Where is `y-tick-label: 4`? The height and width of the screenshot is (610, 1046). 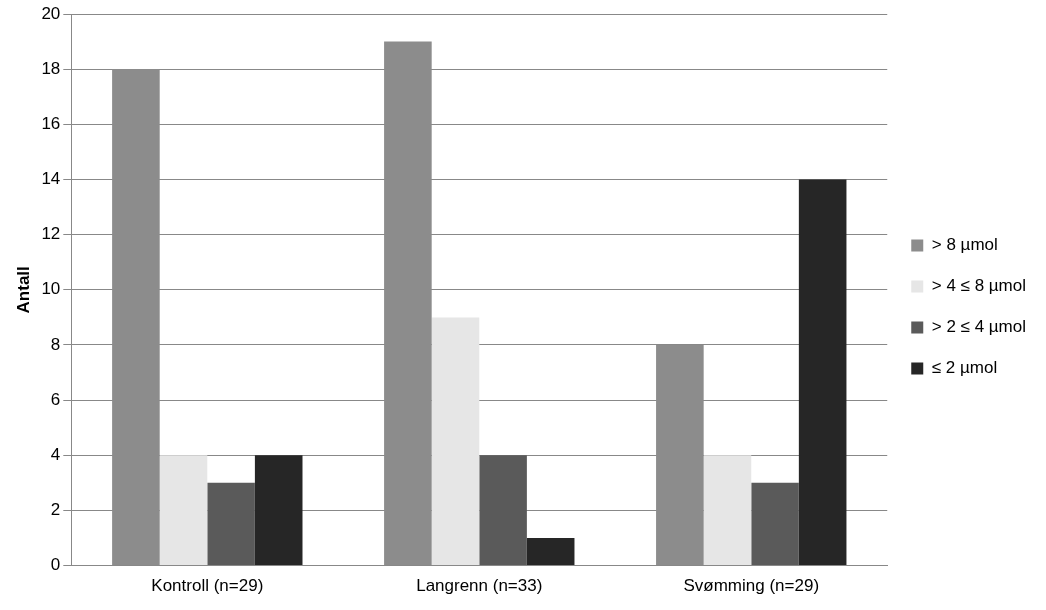
y-tick-label: 4 is located at coordinates (55, 454).